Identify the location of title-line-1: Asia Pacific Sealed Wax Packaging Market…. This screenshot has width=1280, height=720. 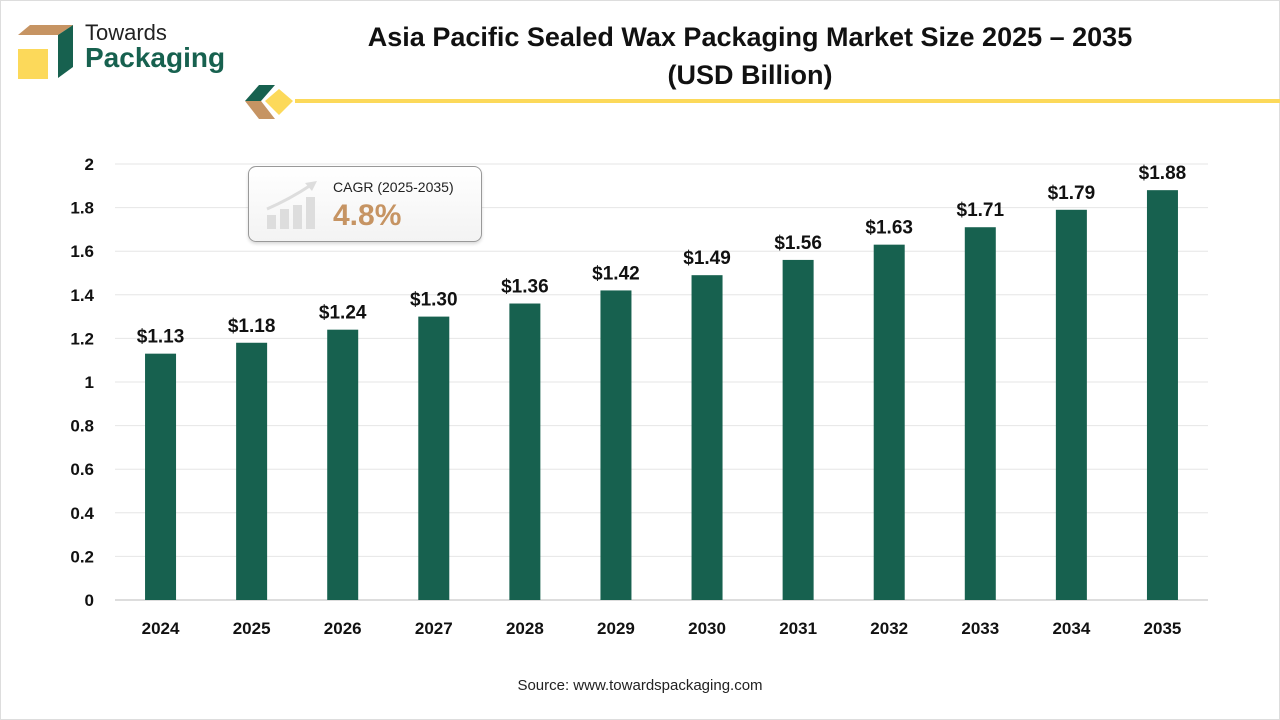
(750, 37).